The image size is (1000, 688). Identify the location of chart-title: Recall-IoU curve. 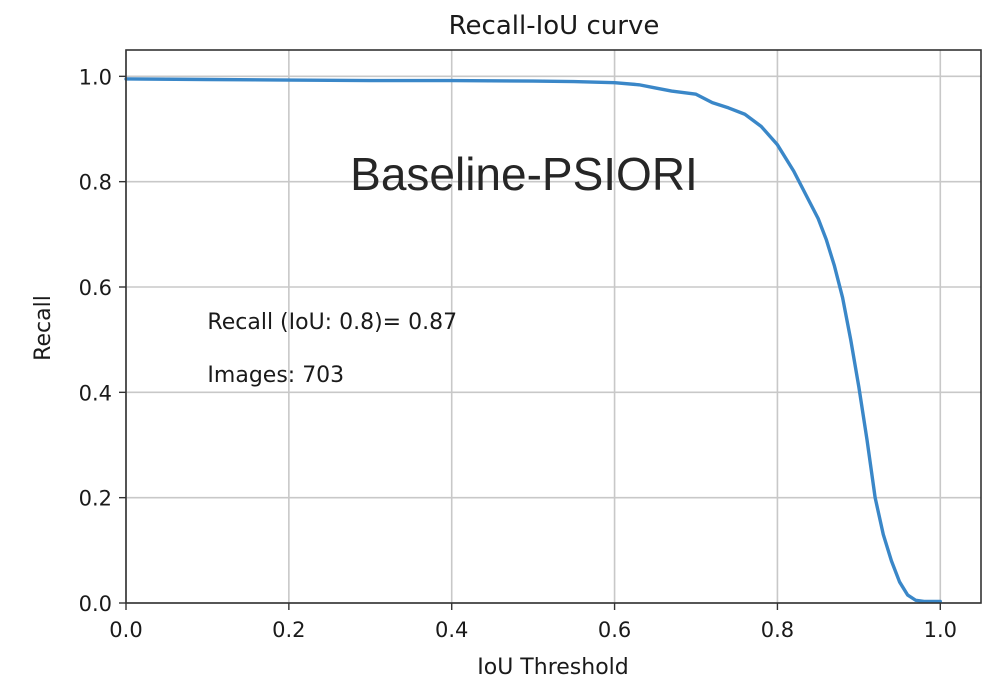
(554, 26).